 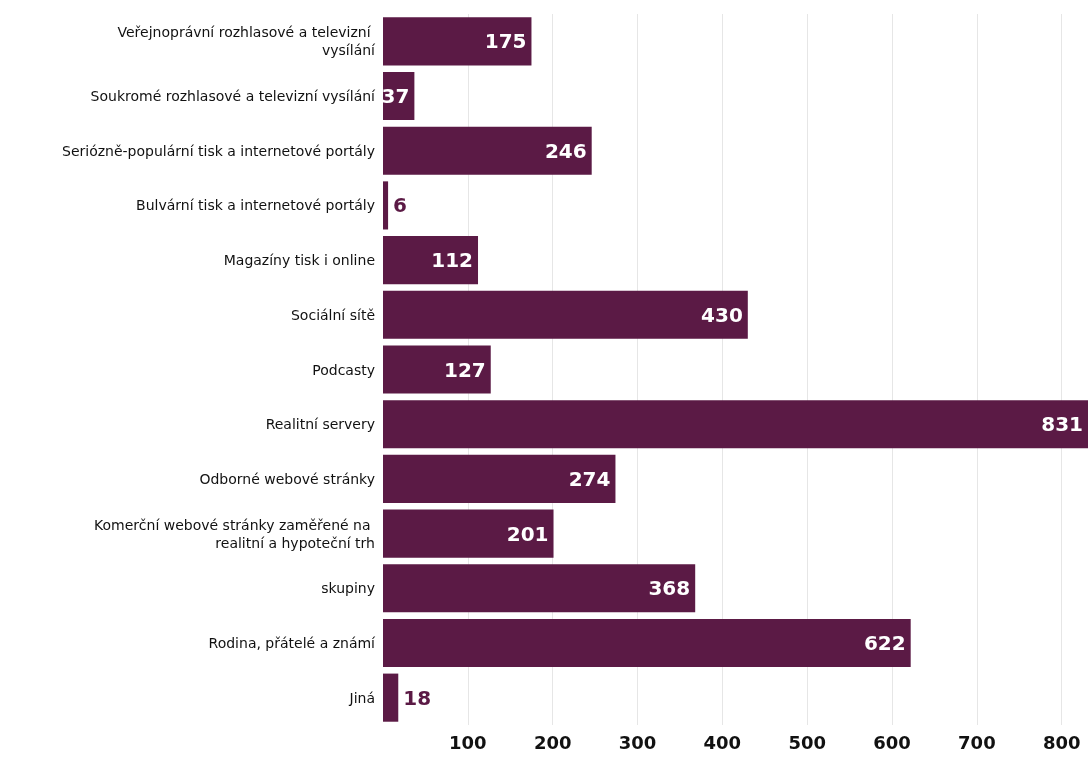 I want to click on y-tick-label: Veřejnoprávní rozhlasové a televizní vysílání, so click(x=247, y=41).